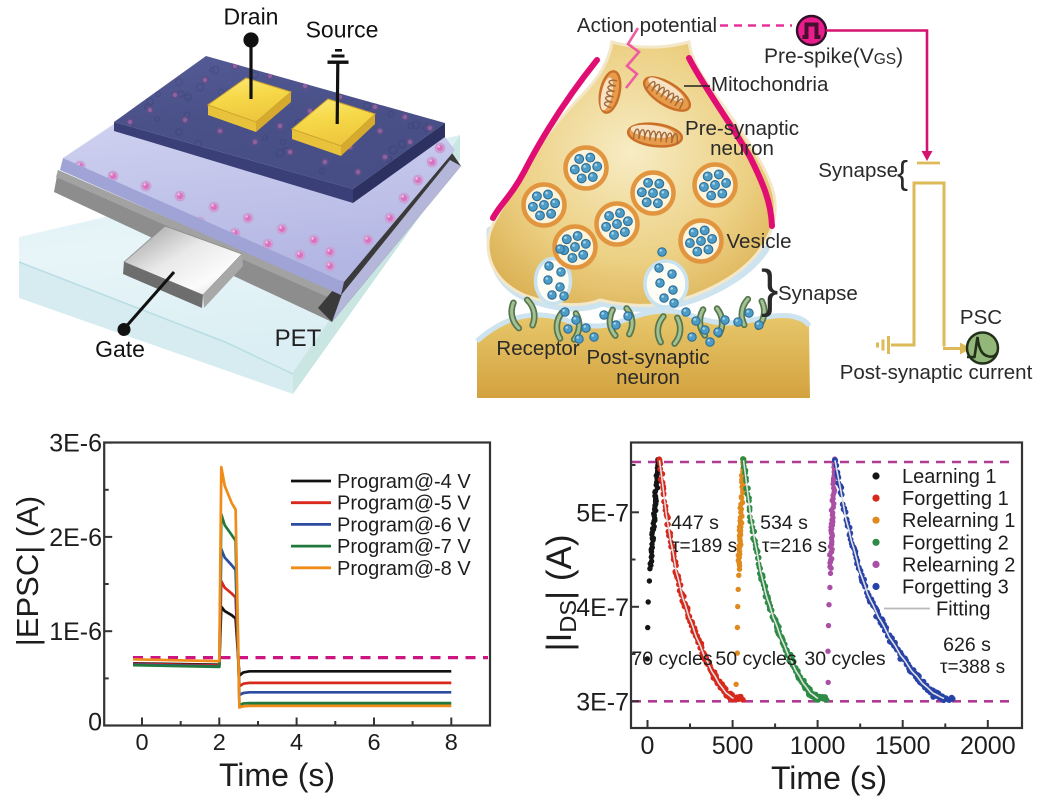 This screenshot has height=803, width=1043. Describe the element at coordinates (296, 742) in the screenshot. I see `svg-text: 4` at that location.